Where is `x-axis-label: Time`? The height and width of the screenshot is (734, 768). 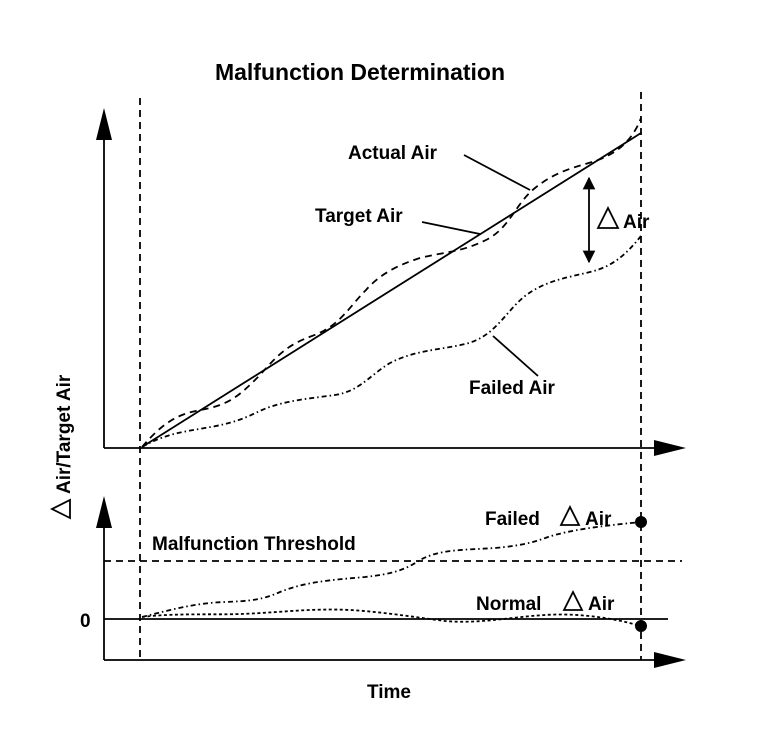 x-axis-label: Time is located at coordinates (389, 692).